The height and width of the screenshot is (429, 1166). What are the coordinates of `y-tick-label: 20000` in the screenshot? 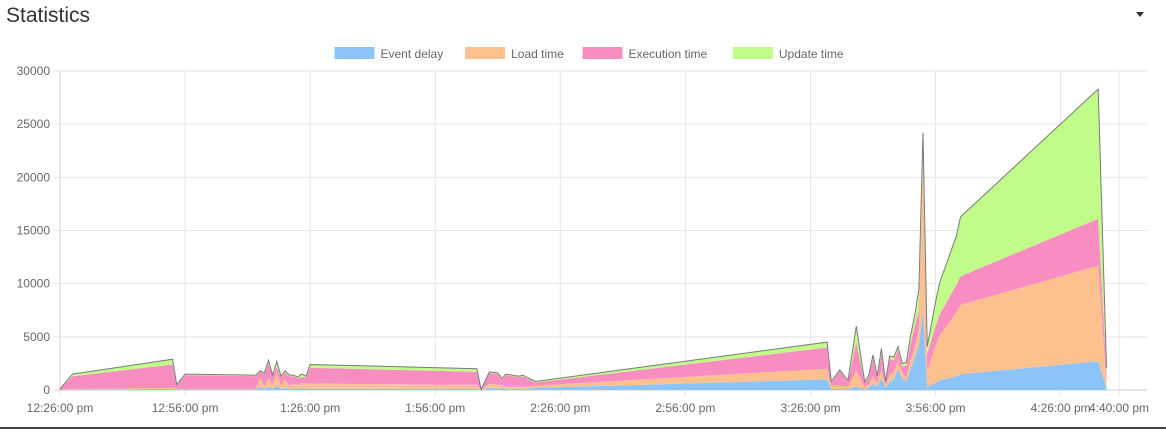 It's located at (34, 177).